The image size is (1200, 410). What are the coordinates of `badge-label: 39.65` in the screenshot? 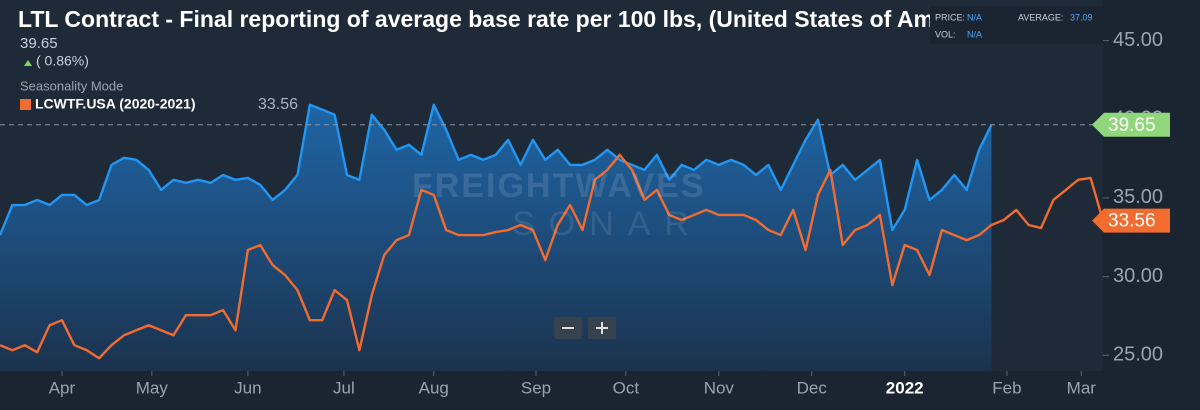 It's located at (1132, 125).